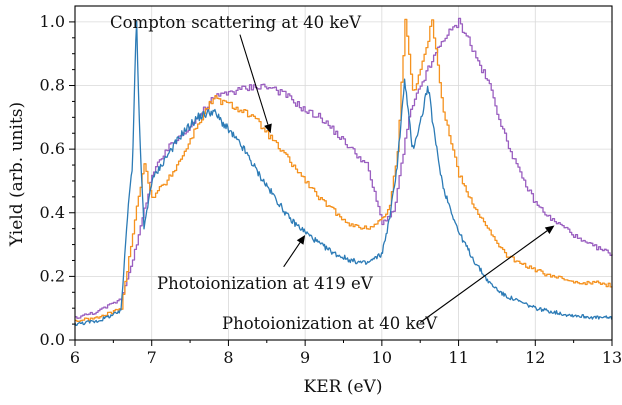 This screenshot has height=405, width=622. I want to click on y-tick-label: 1.0, so click(52, 21).